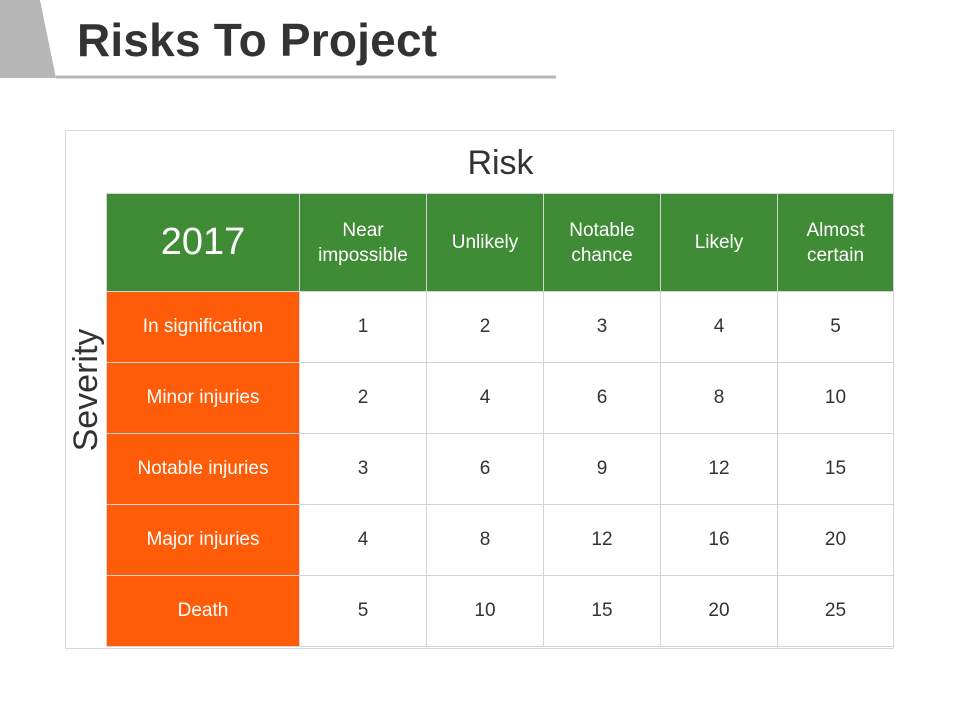  What do you see at coordinates (602, 469) in the screenshot?
I see `risk-value-cell: 9` at bounding box center [602, 469].